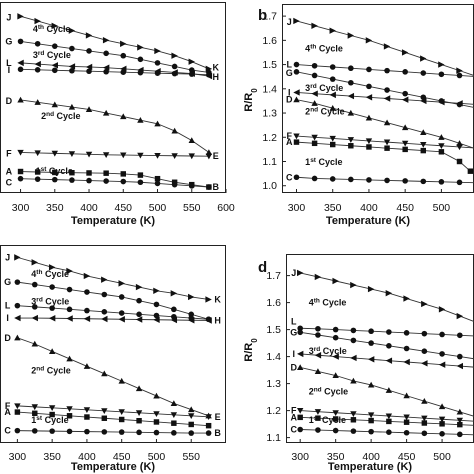  I want to click on point-label: F, so click(9, 154).